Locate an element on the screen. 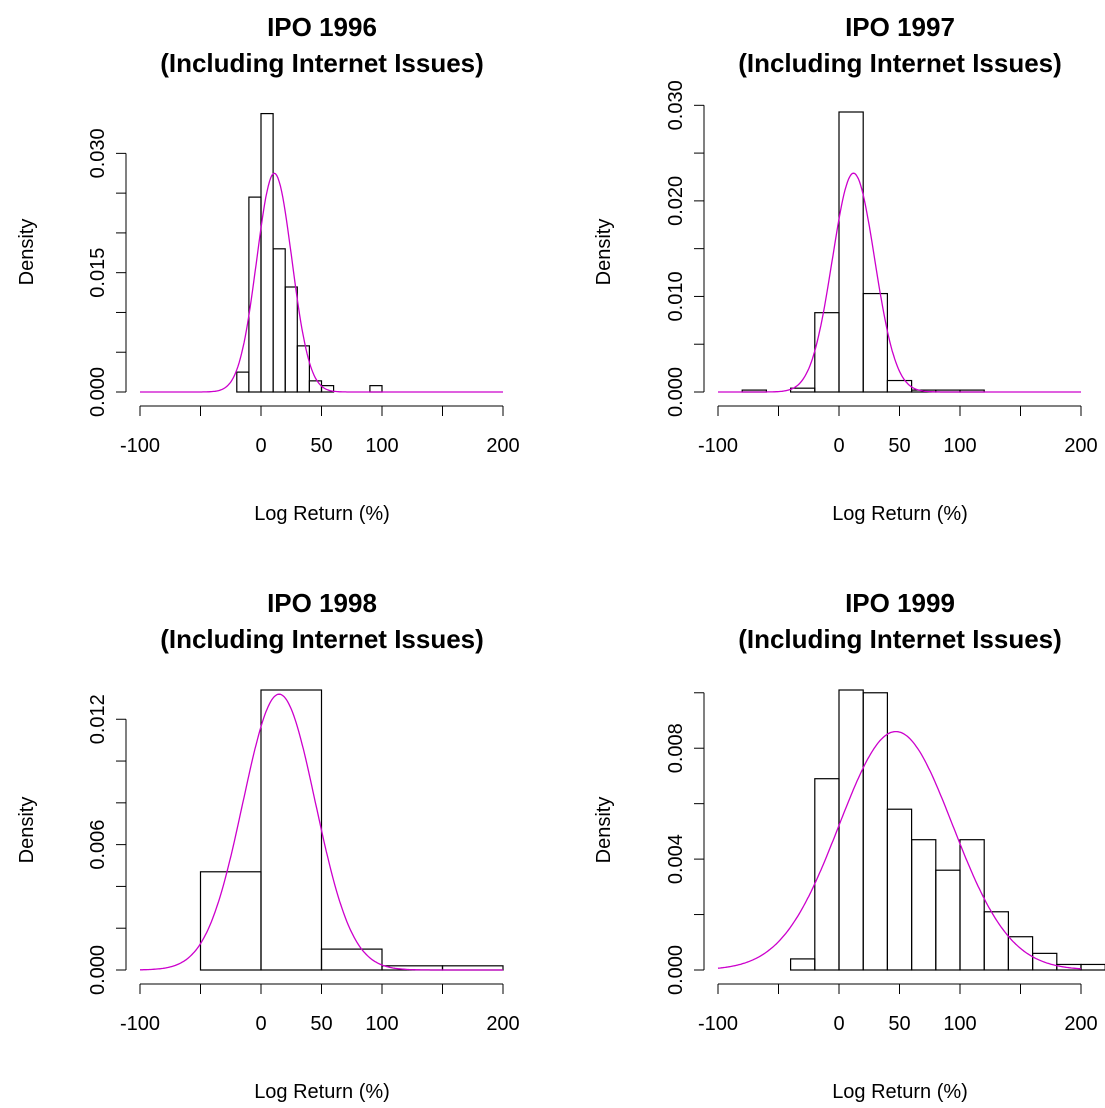 This screenshot has width=1105, height=1108. plot-area: -100 0 50 100 200 0.000 0.004 0.008 is located at coordinates (885, 862).